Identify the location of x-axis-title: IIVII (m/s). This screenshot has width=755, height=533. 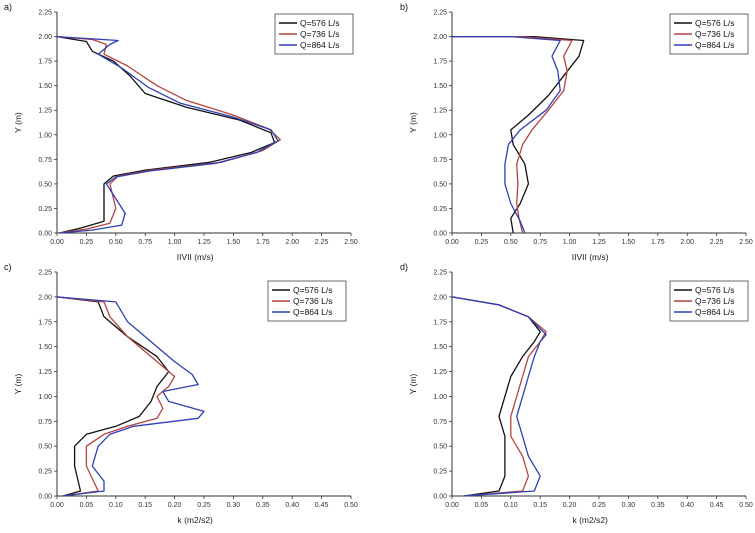
(590, 257).